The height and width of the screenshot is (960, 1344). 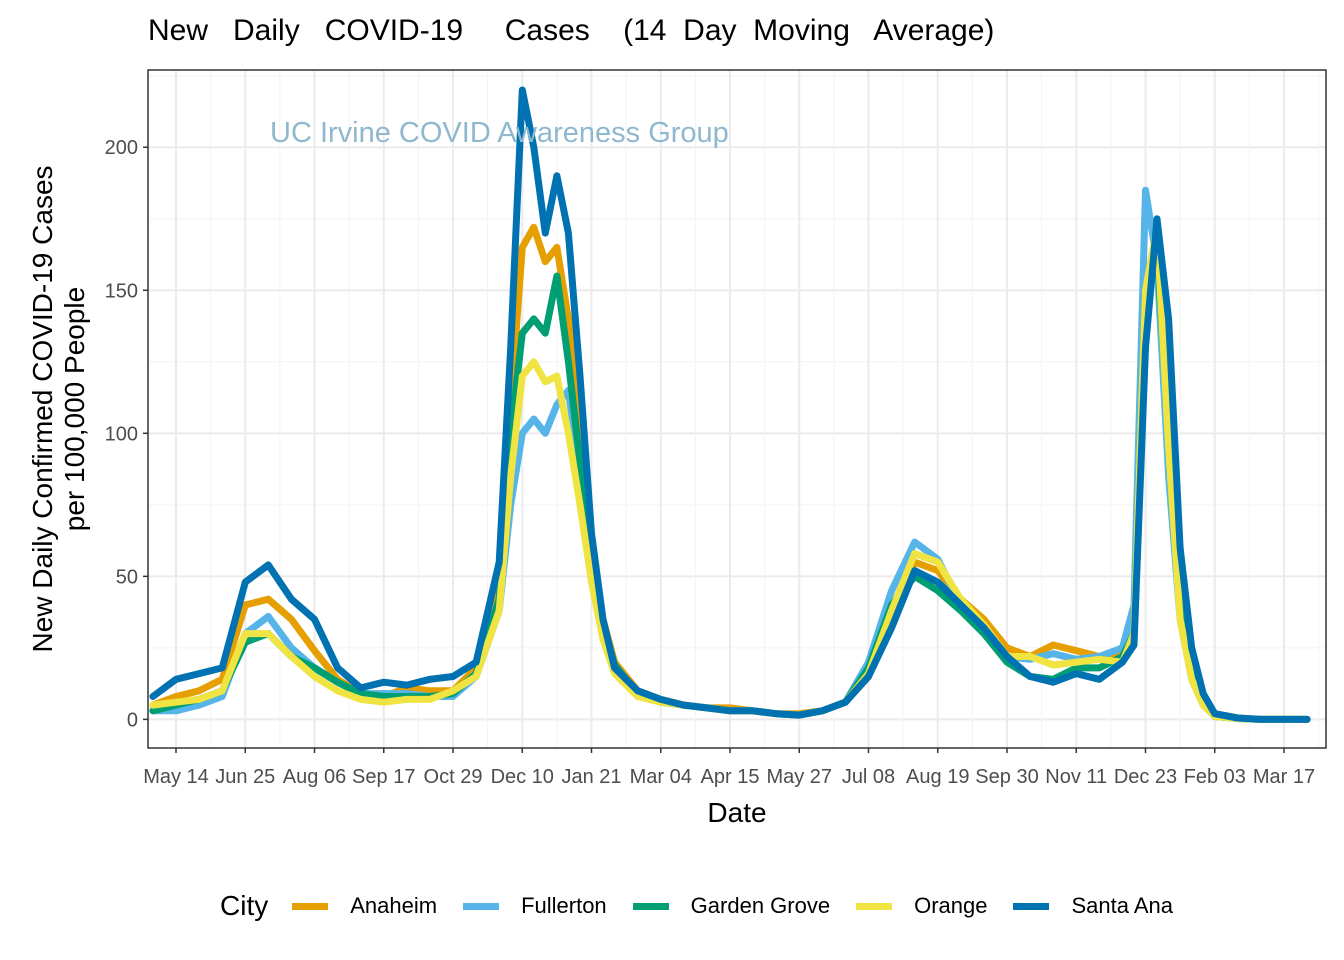 I want to click on x-tick-label: May 27, so click(x=799, y=777).